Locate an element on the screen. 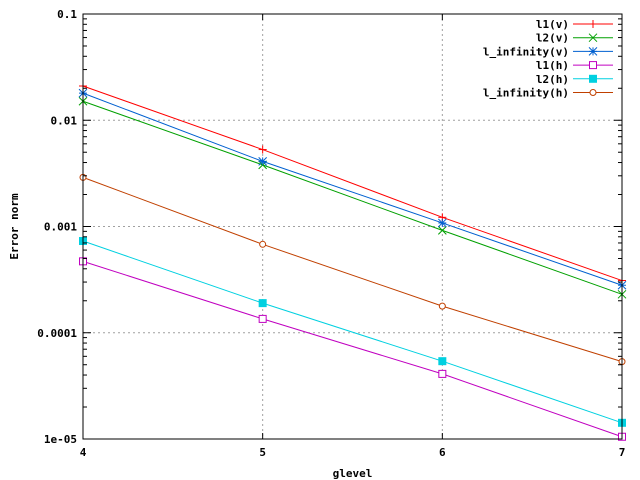  legend-entry-l1-v: l1(v) is located at coordinates (574, 24).